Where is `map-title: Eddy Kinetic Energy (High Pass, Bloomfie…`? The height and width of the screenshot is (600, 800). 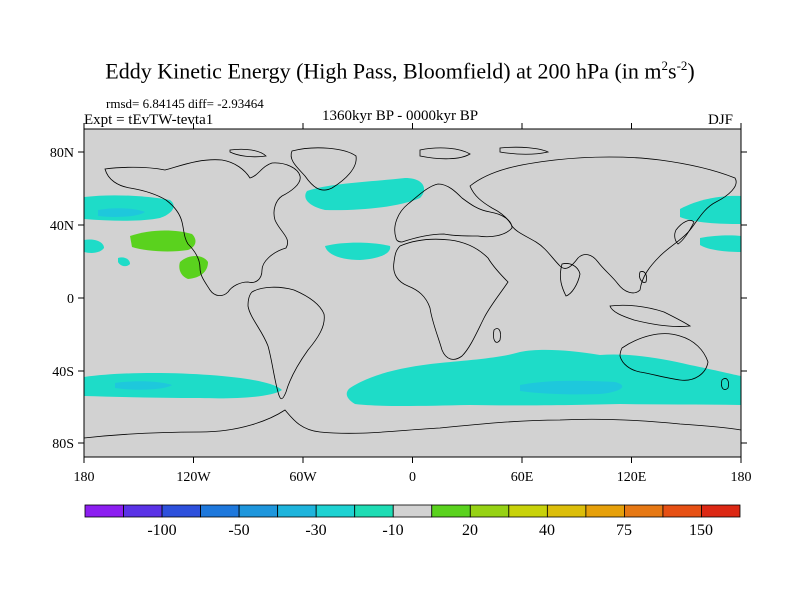
map-title: Eddy Kinetic Energy (High Pass, Bloomfie… is located at coordinates (400, 71).